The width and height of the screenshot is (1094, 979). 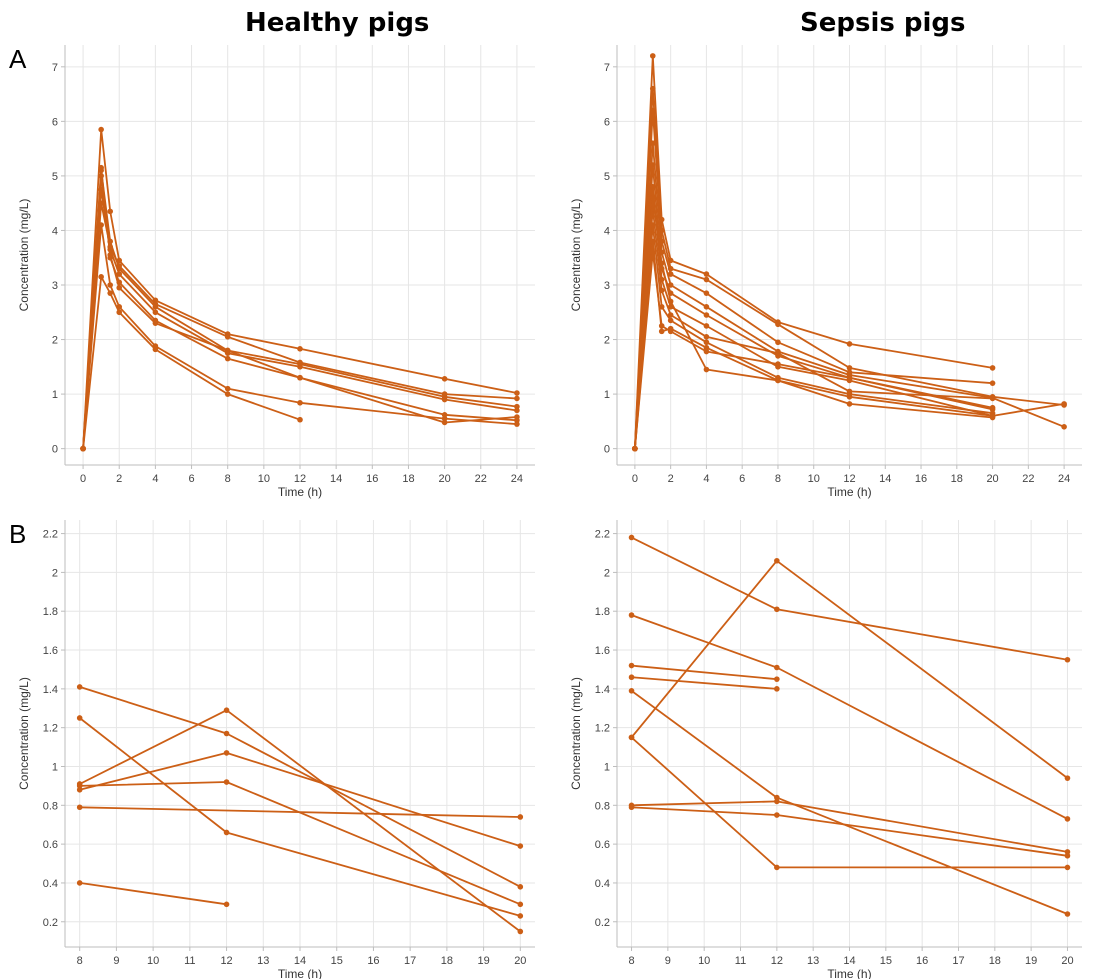 What do you see at coordinates (607, 450) in the screenshot?
I see `y-tick-label: 0` at bounding box center [607, 450].